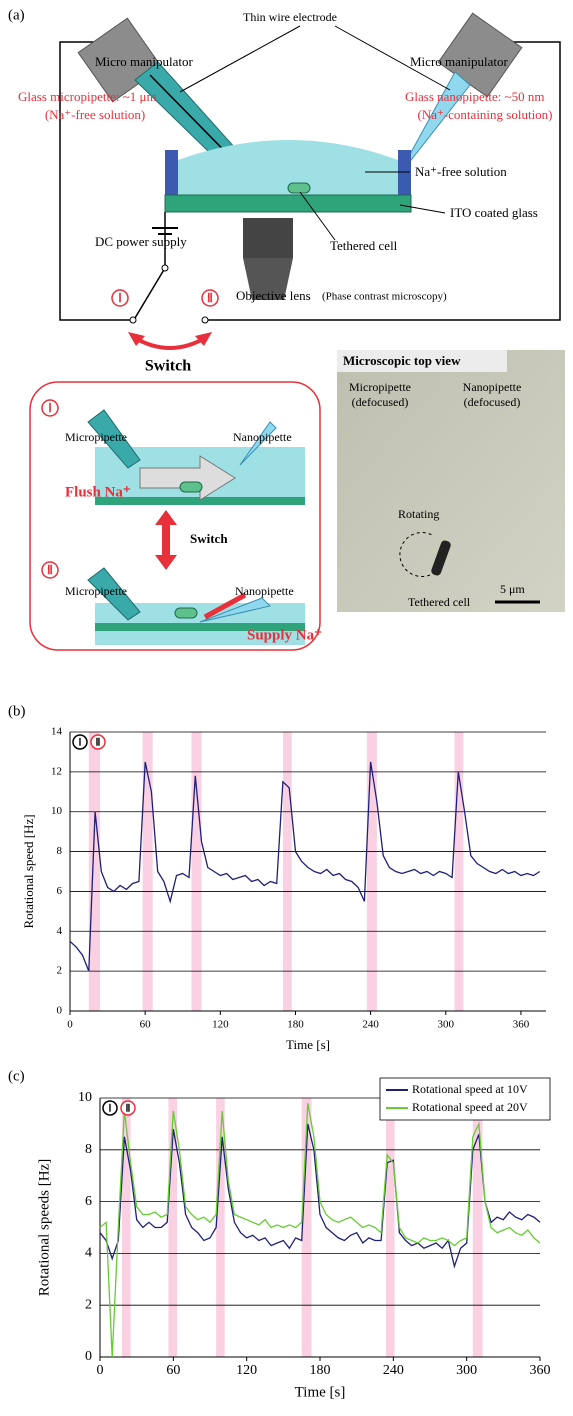 Image resolution: width=573 pixels, height=1416 pixels. I want to click on y-axis-label: Rotational speeds [Hz], so click(44, 1227).